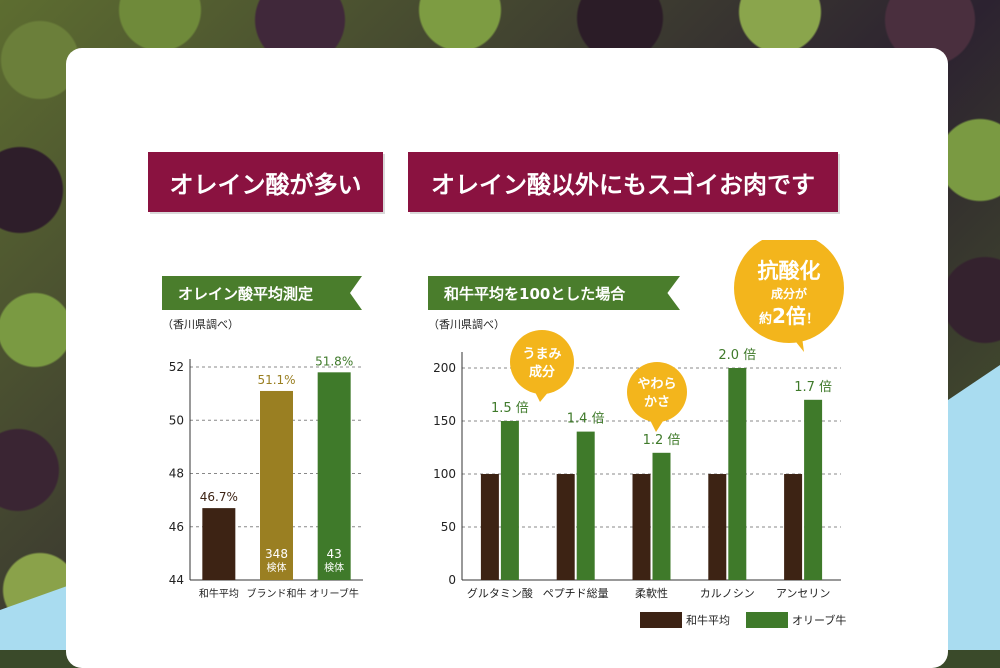  Describe the element at coordinates (554, 293) in the screenshot. I see `ratio-ribbon: 和牛平均を100とした場合` at that location.